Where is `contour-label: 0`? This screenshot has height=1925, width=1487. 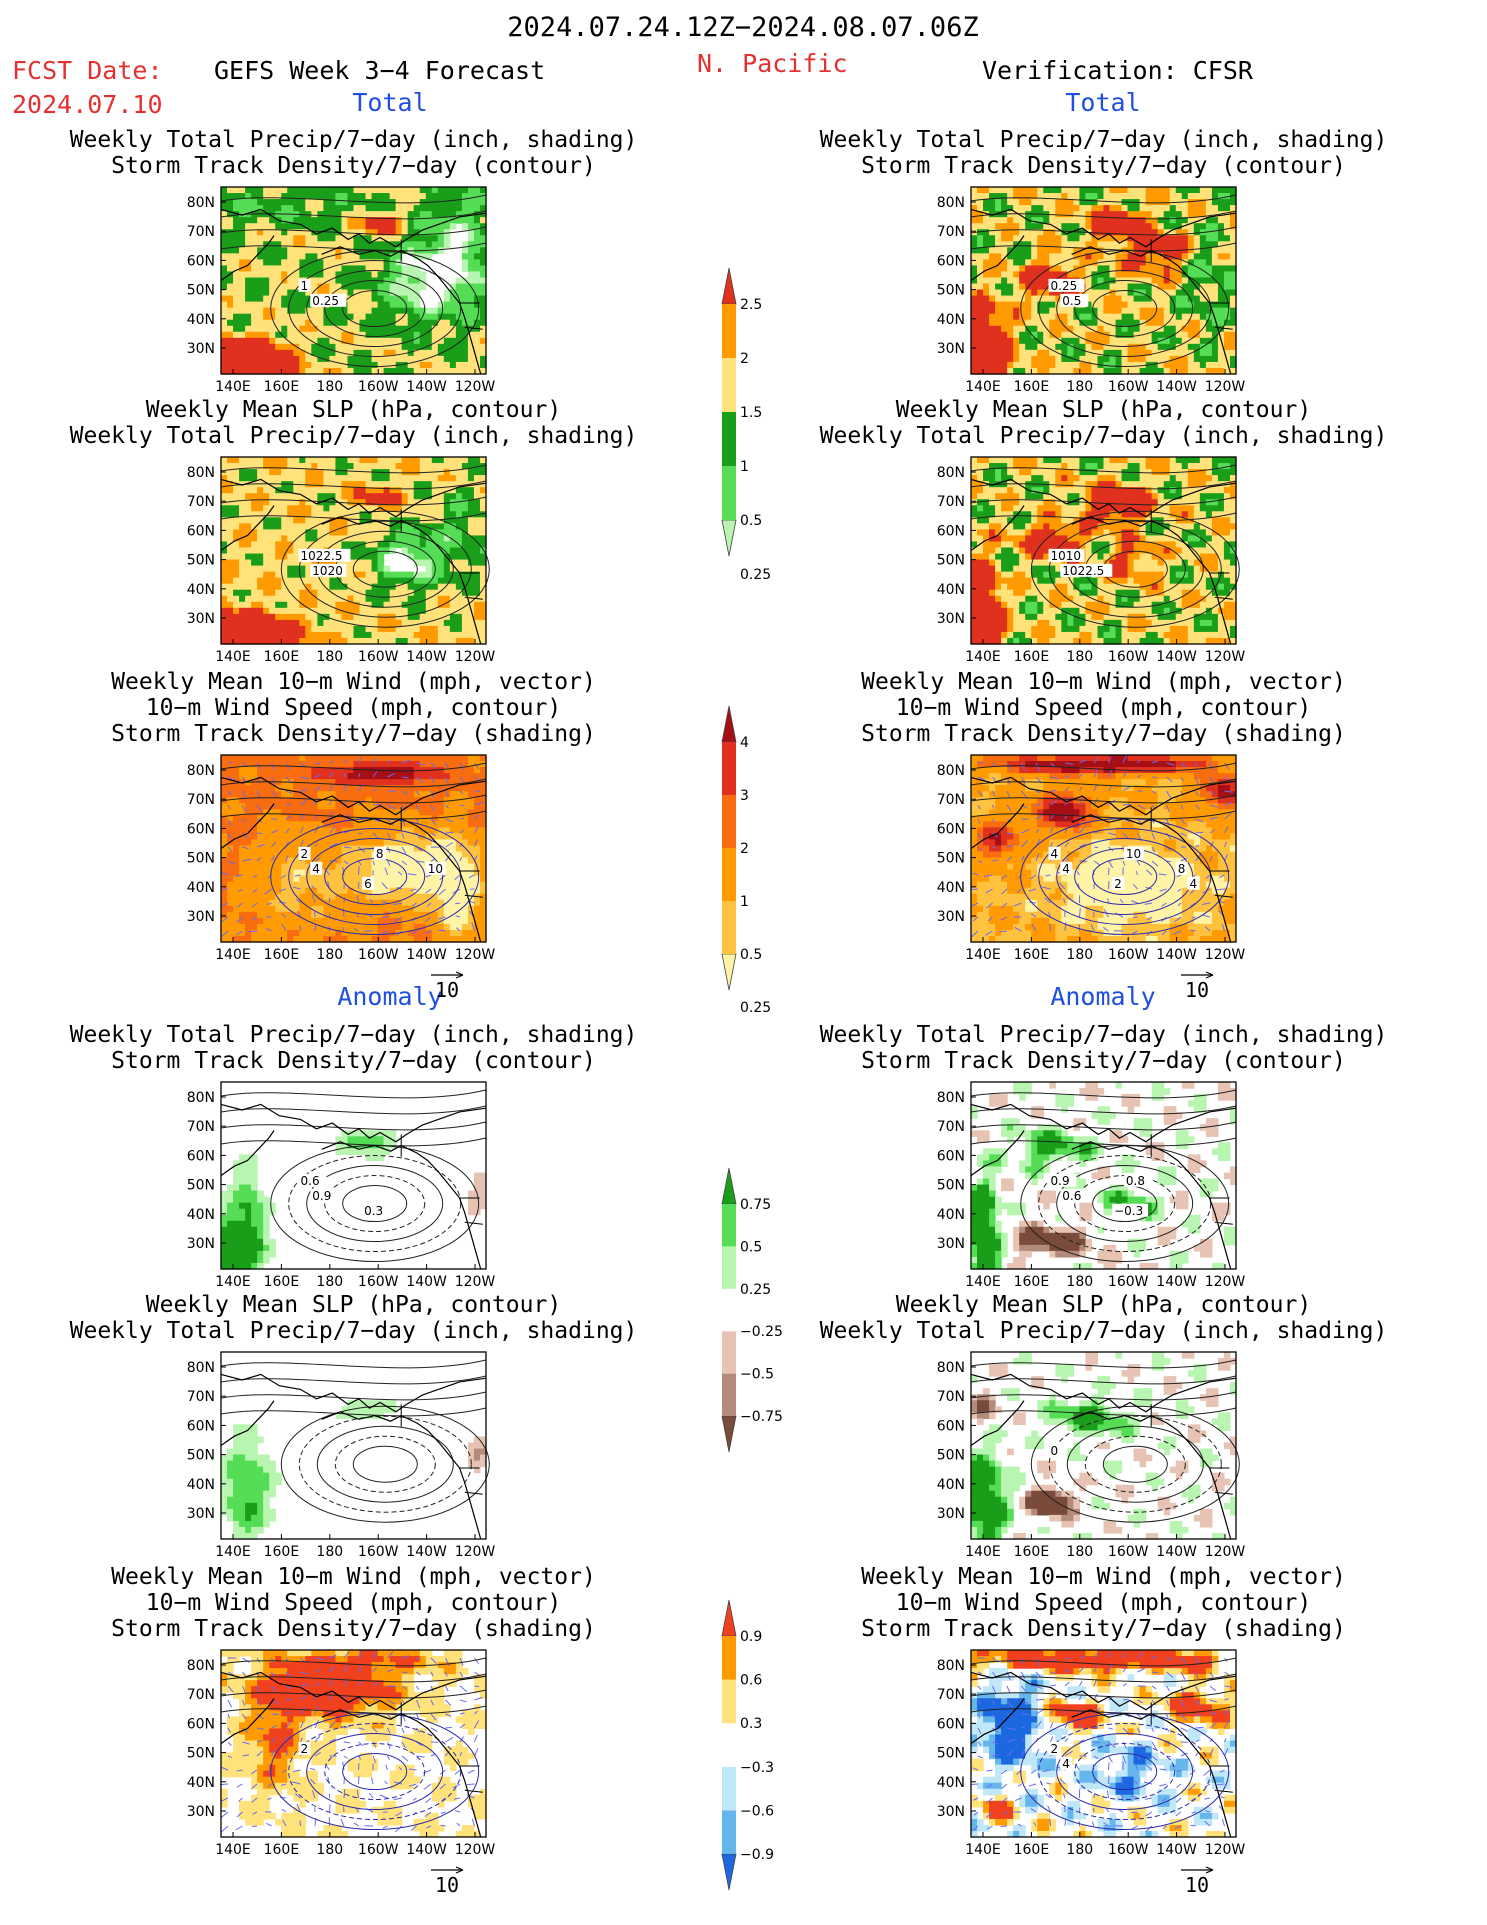
contour-label: 0 is located at coordinates (1055, 1451).